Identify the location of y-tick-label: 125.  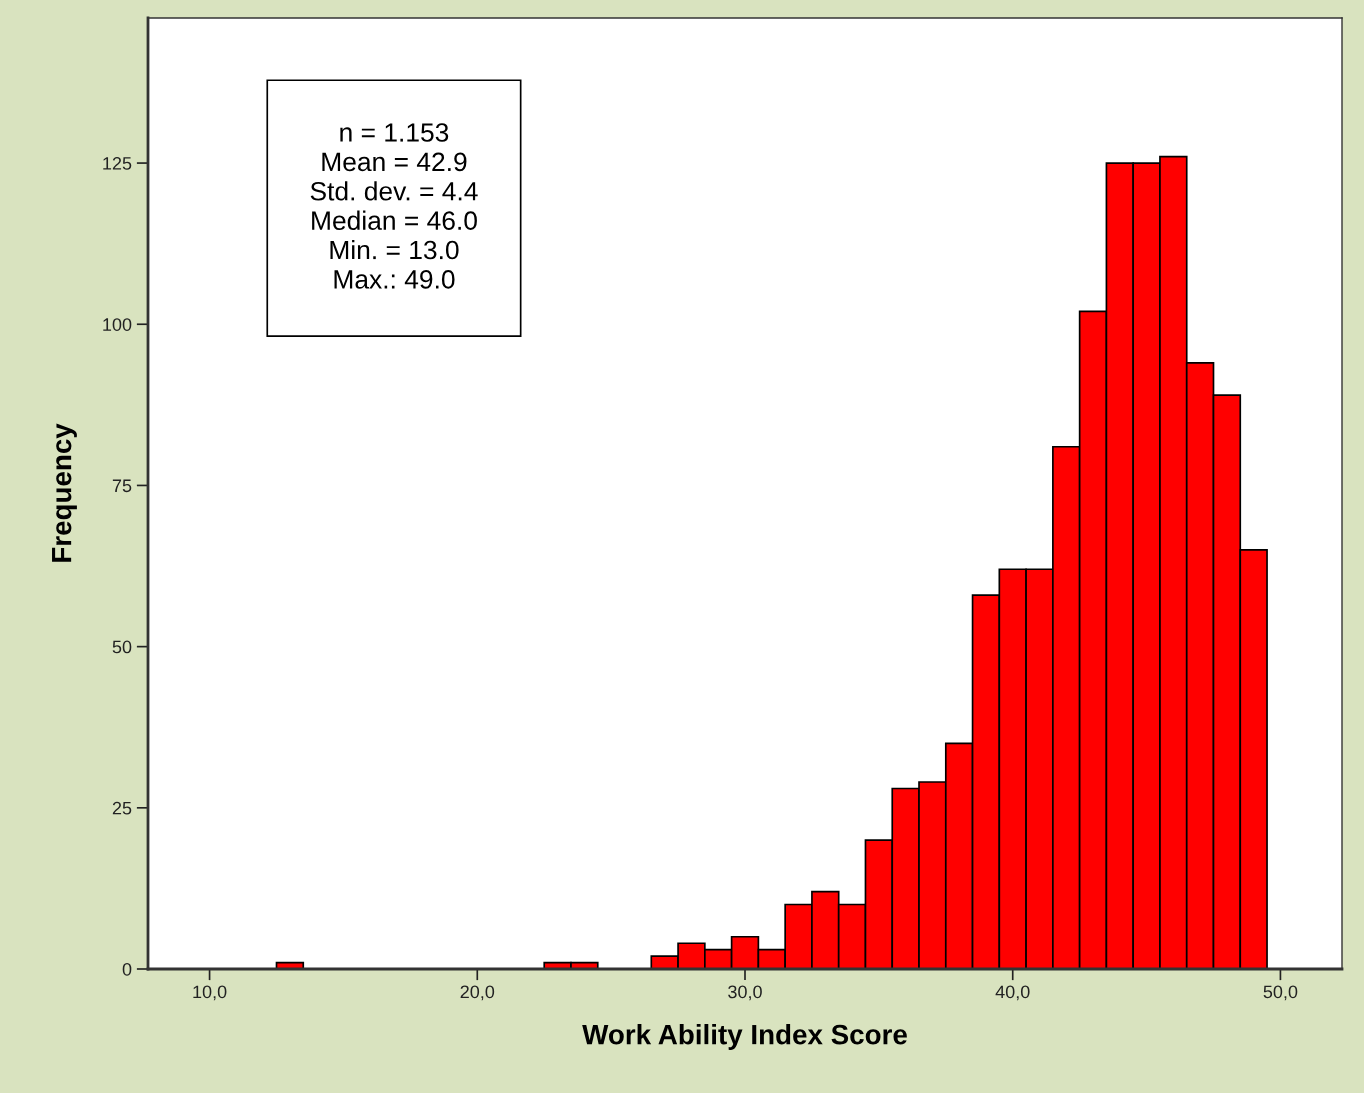
(117, 163).